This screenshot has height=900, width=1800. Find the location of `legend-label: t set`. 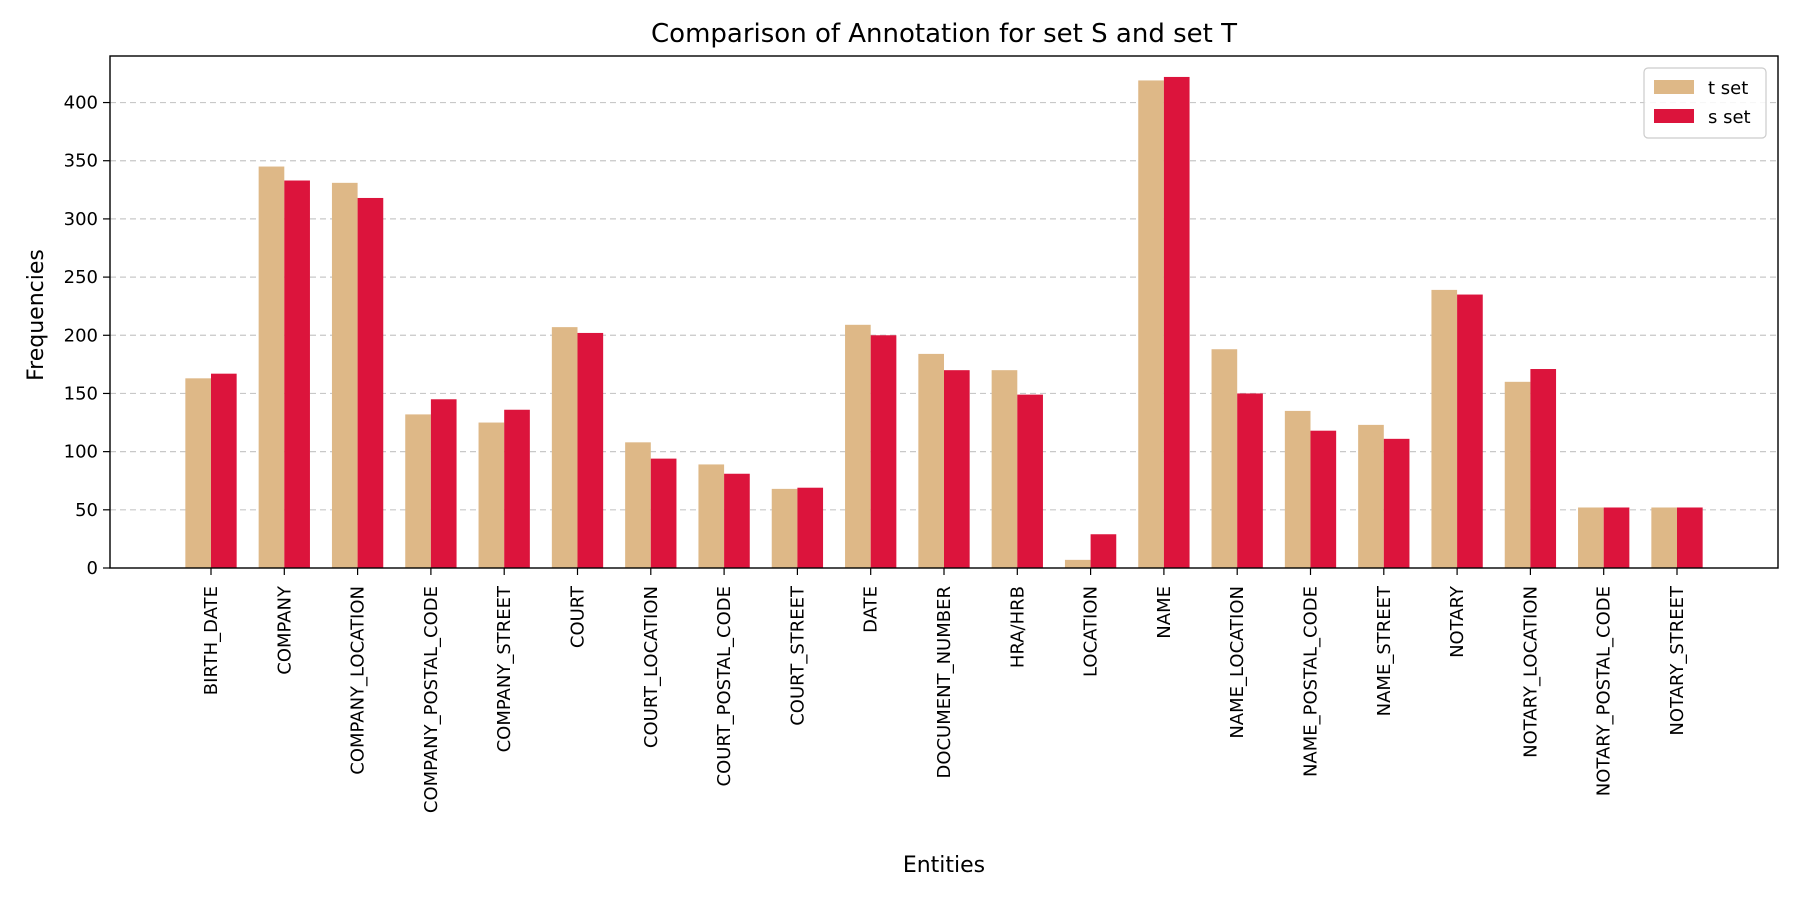

legend-label: t set is located at coordinates (1728, 88).